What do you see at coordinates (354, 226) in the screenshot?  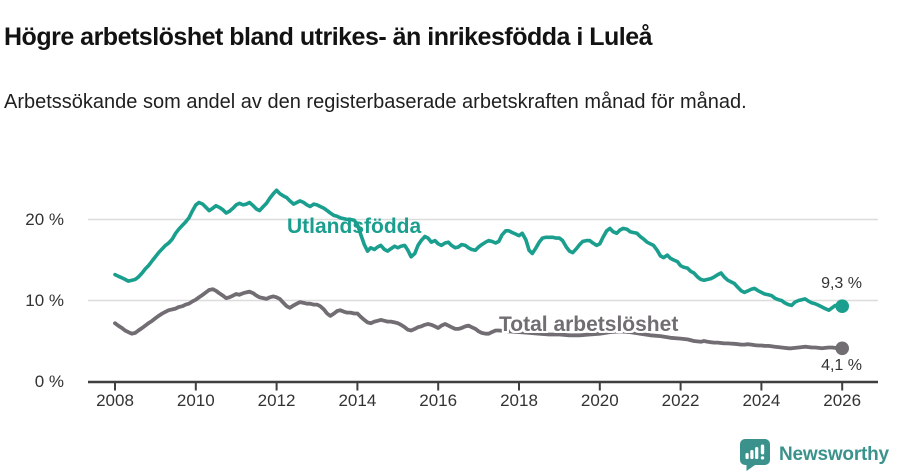 I see `series-label-utlandsfodda: Utlandsfödda` at bounding box center [354, 226].